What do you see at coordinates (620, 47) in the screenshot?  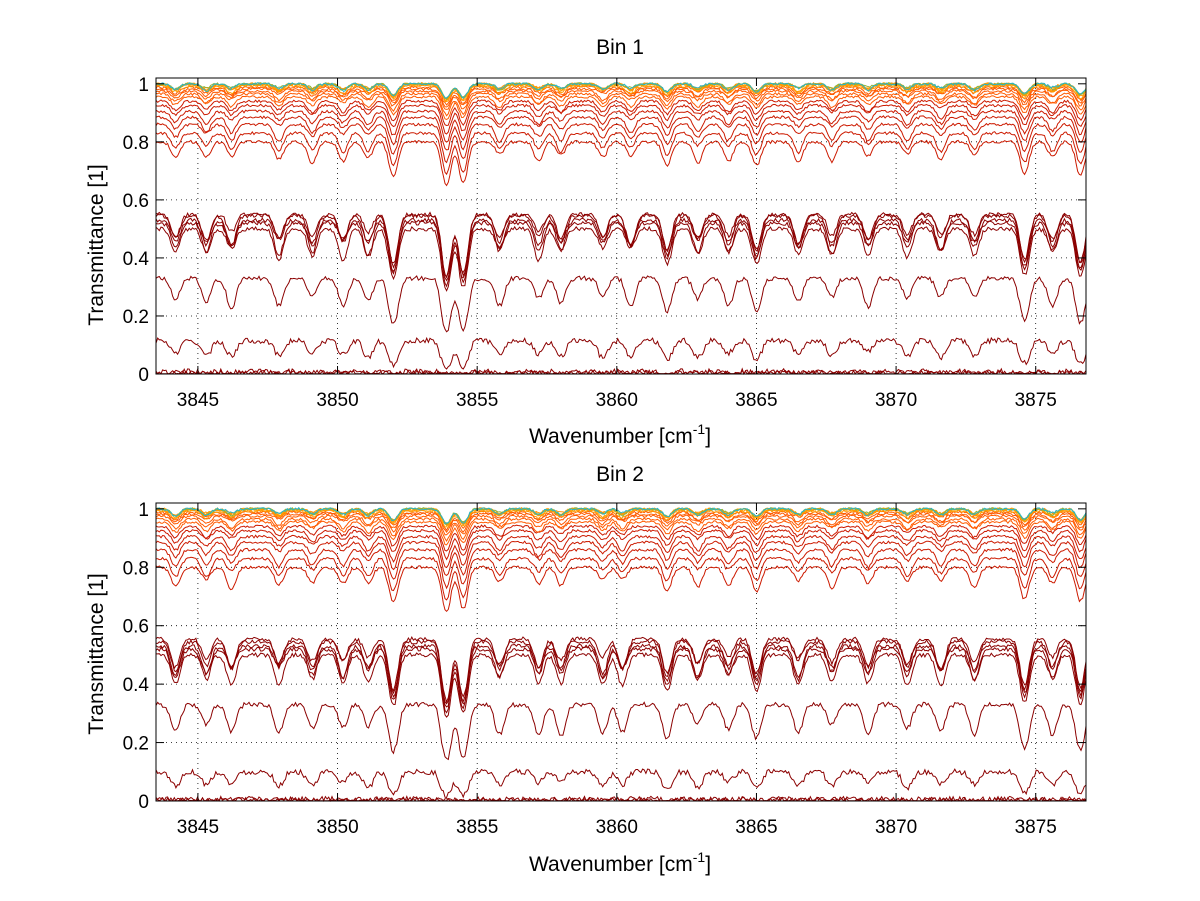 I see `subplot-title: Bin 1` at bounding box center [620, 47].